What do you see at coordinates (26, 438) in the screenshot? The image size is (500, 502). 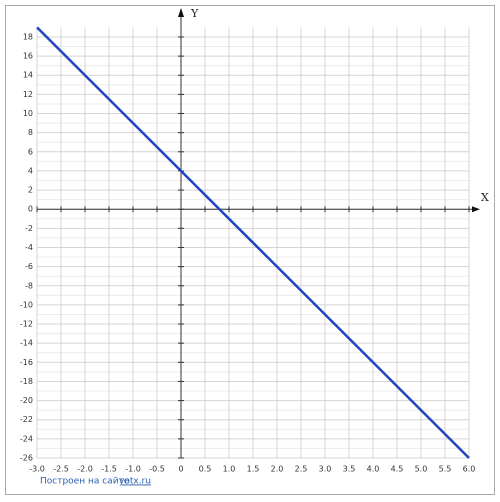 I see `y-tick-label: -24` at bounding box center [26, 438].